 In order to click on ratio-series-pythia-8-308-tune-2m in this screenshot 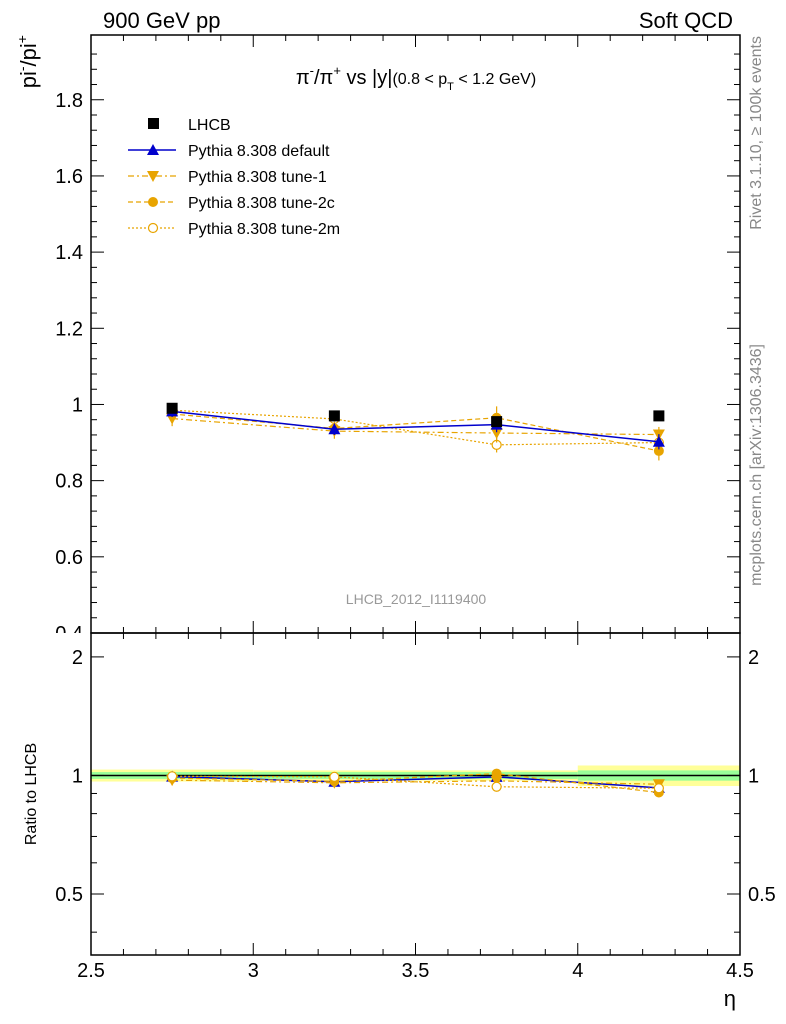, I will do `click(415, 782)`.